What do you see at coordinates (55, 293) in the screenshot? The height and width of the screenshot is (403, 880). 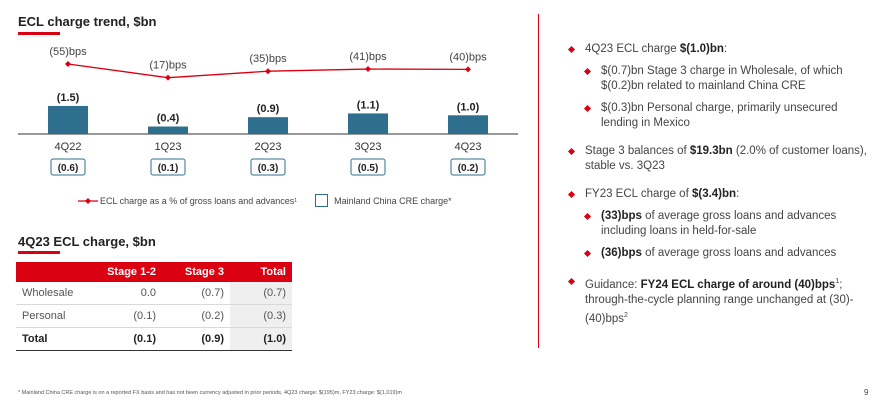 I see `table-cell: Wholesale` at bounding box center [55, 293].